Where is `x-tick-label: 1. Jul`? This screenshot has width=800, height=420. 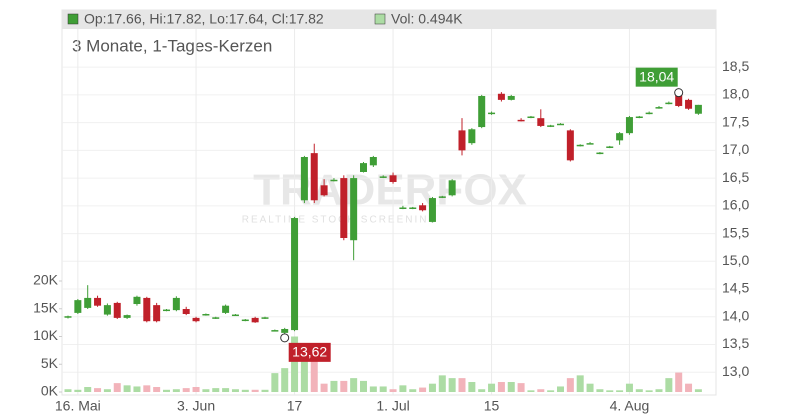 x-tick-label: 1. Jul is located at coordinates (392, 406).